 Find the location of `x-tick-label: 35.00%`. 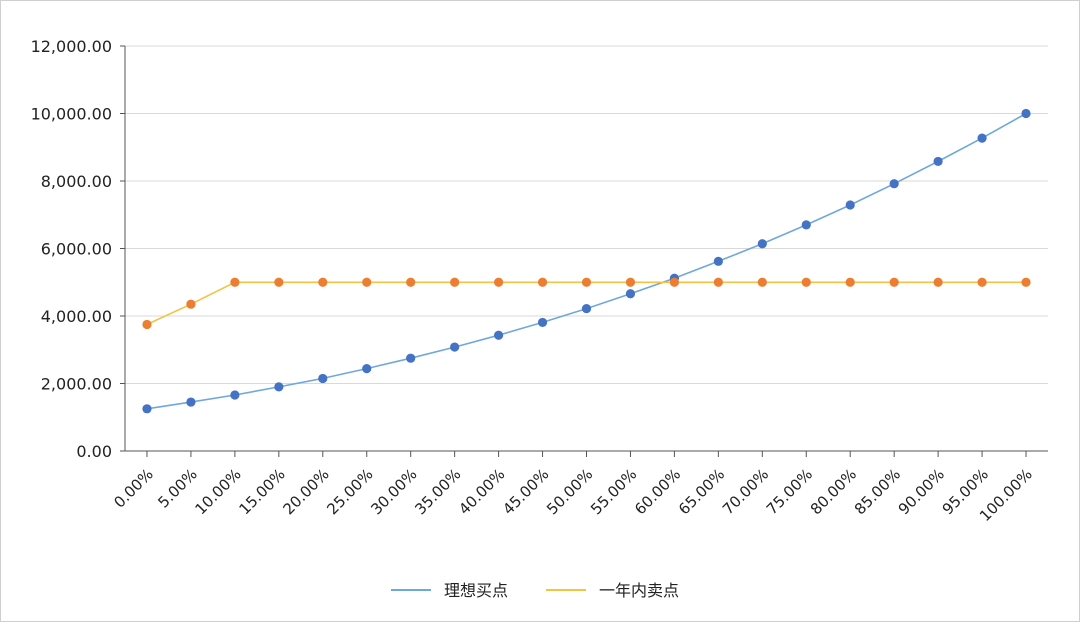

x-tick-label: 35.00% is located at coordinates (437, 491).